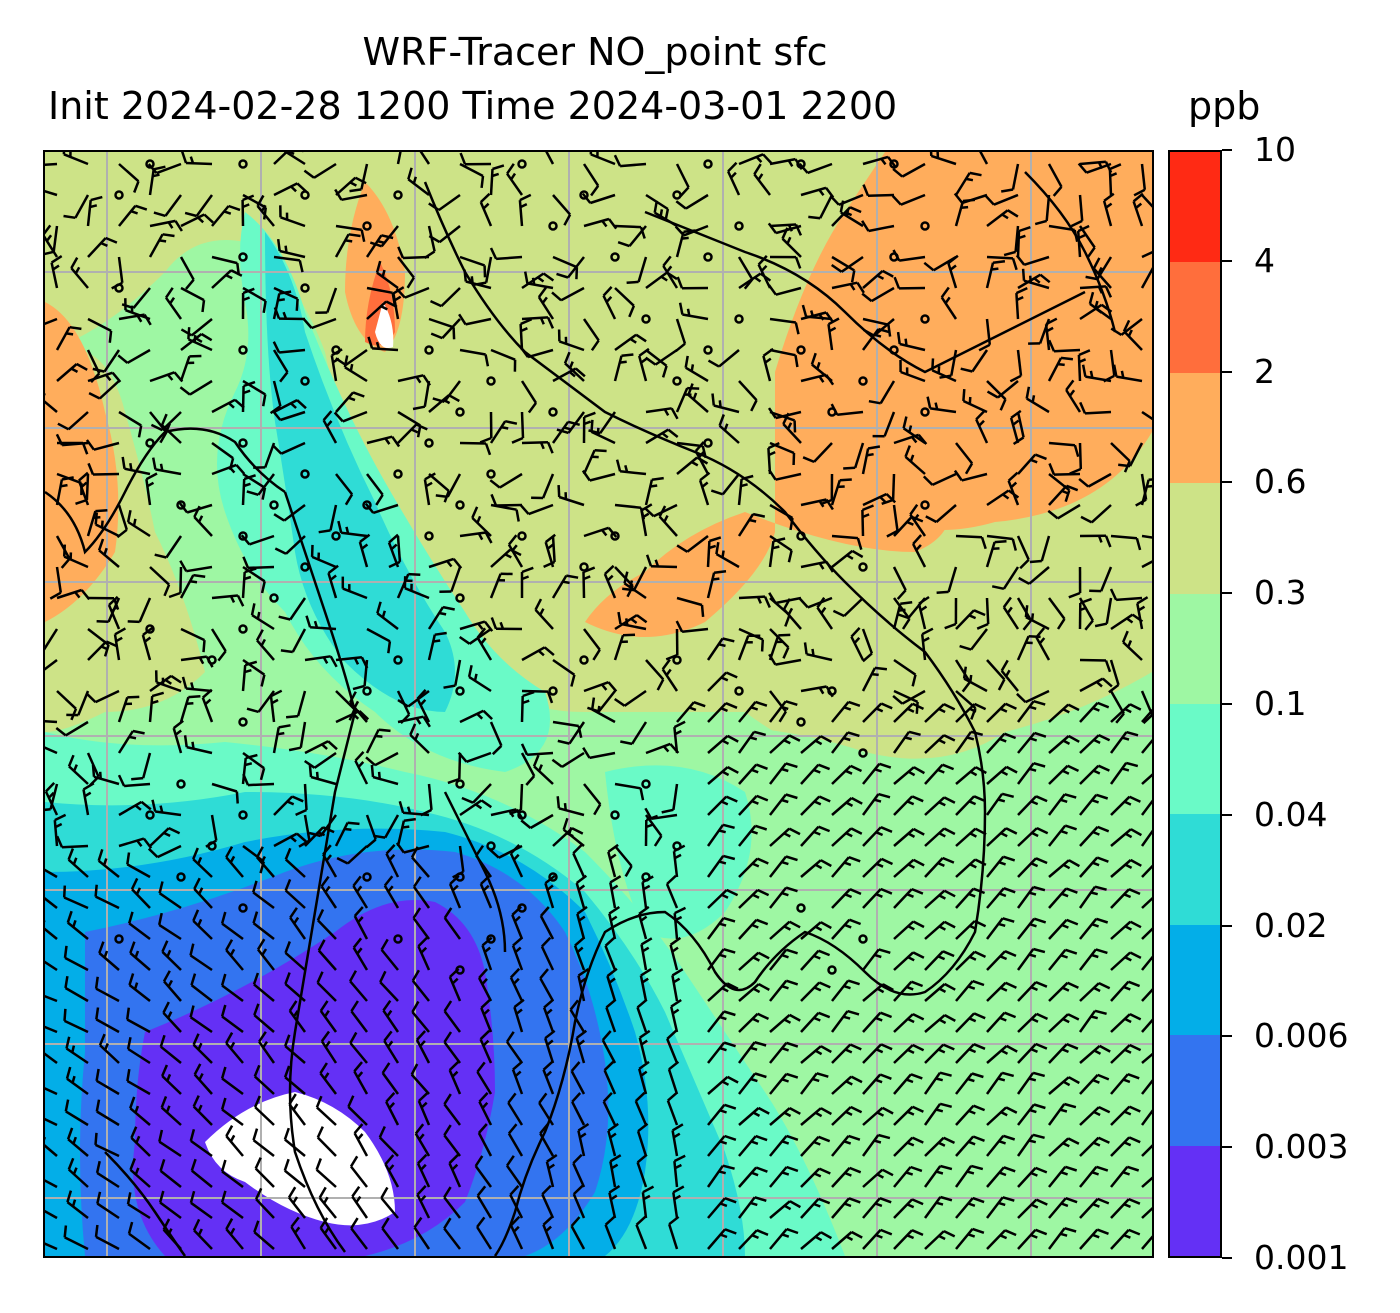  Describe the element at coordinates (1280, 482) in the screenshot. I see `colorbar-tick-label: 0.6` at that location.